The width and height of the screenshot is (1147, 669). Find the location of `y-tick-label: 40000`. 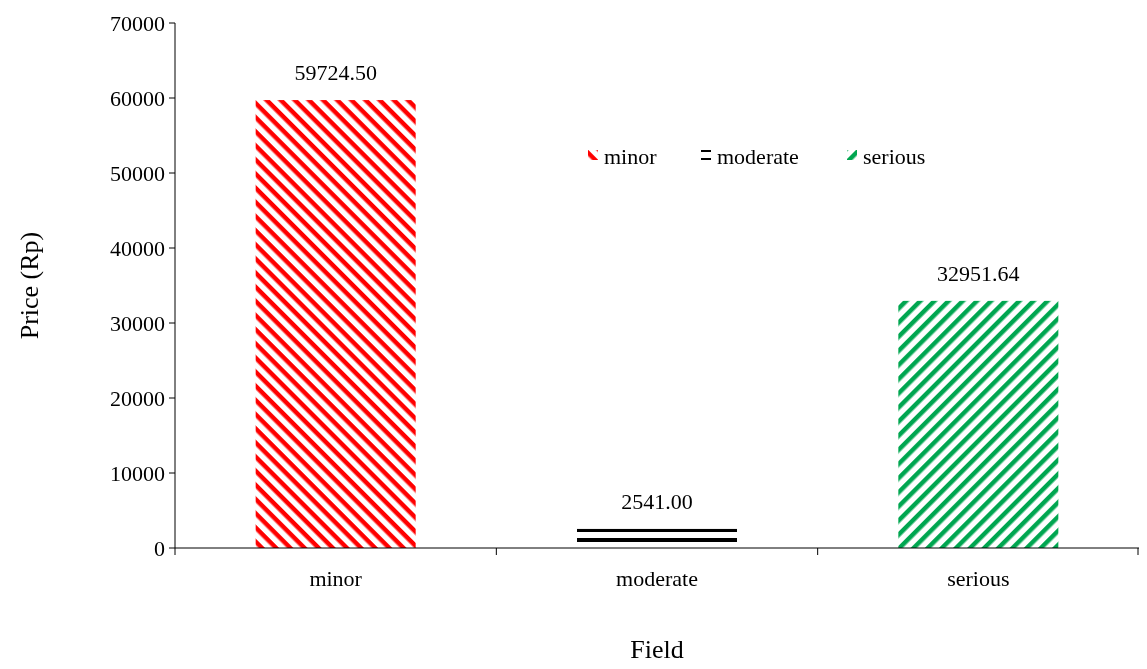

y-tick-label: 40000 is located at coordinates (137, 248).